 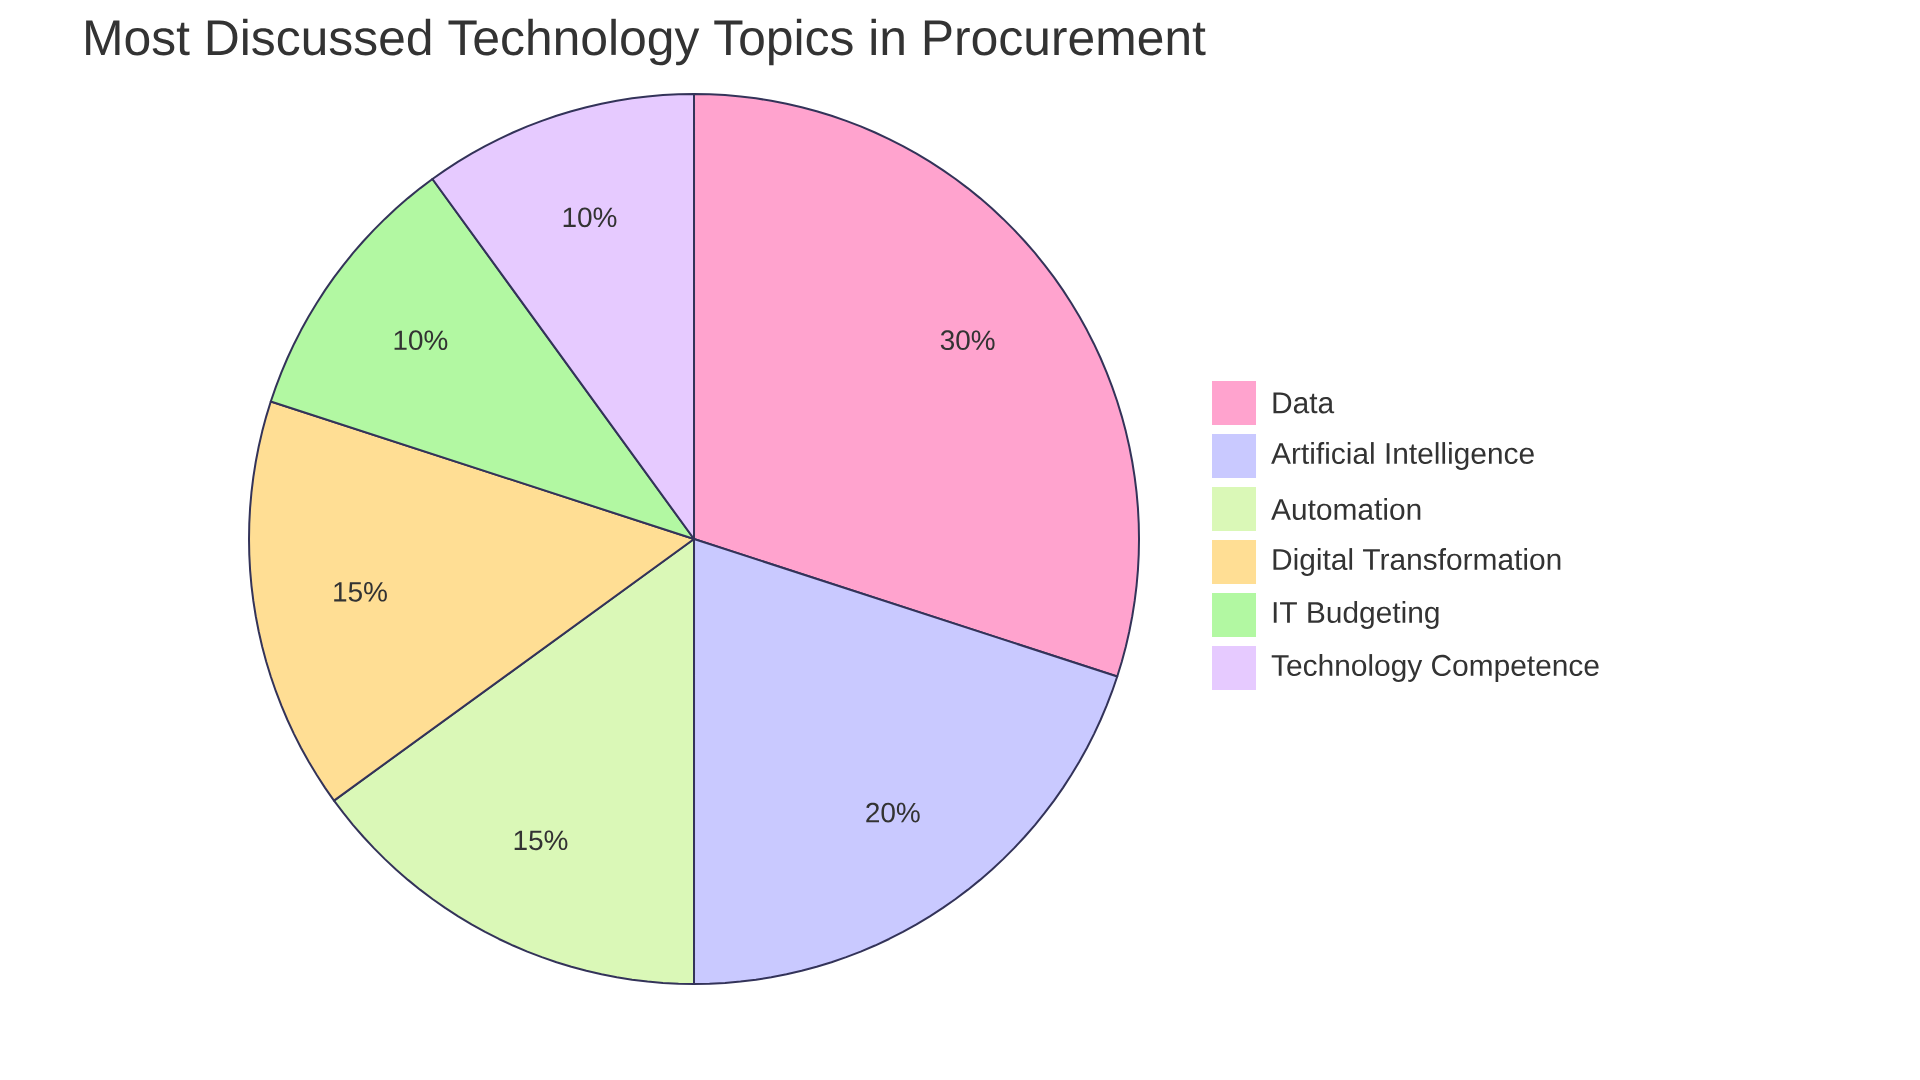 What do you see at coordinates (1417, 562) in the screenshot?
I see `legend-label: Digital Transformation` at bounding box center [1417, 562].